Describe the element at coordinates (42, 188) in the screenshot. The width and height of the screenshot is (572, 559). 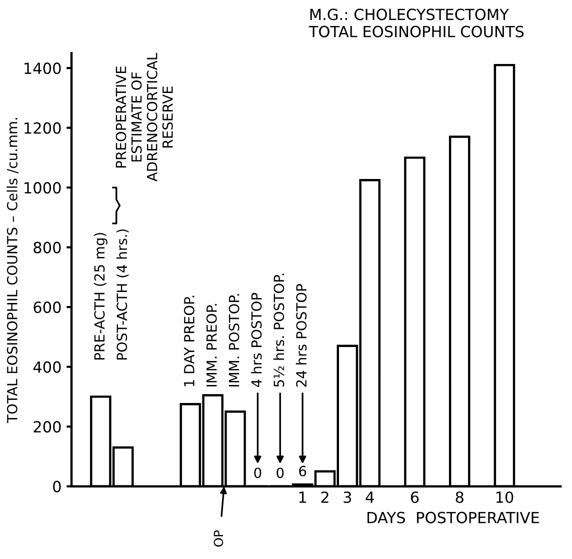
I see `y-tick-label: 1000` at that location.